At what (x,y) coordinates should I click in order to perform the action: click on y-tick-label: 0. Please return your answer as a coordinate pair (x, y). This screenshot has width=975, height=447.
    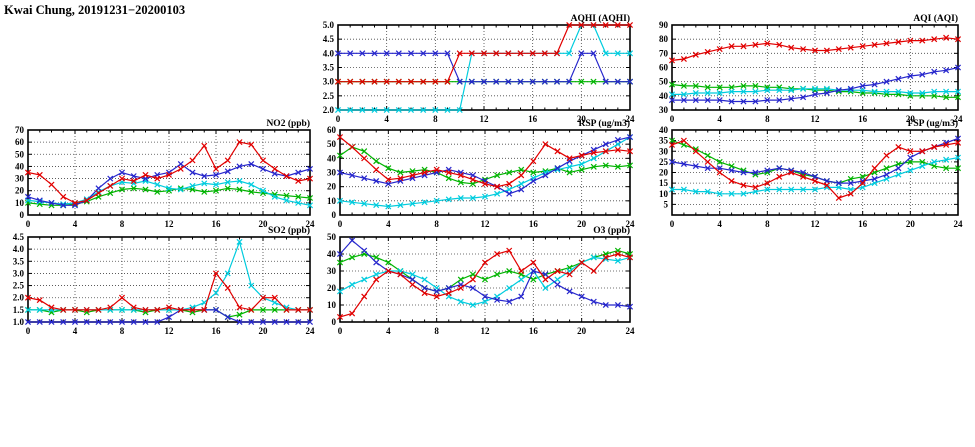
    Looking at the image, I should click on (22, 215).